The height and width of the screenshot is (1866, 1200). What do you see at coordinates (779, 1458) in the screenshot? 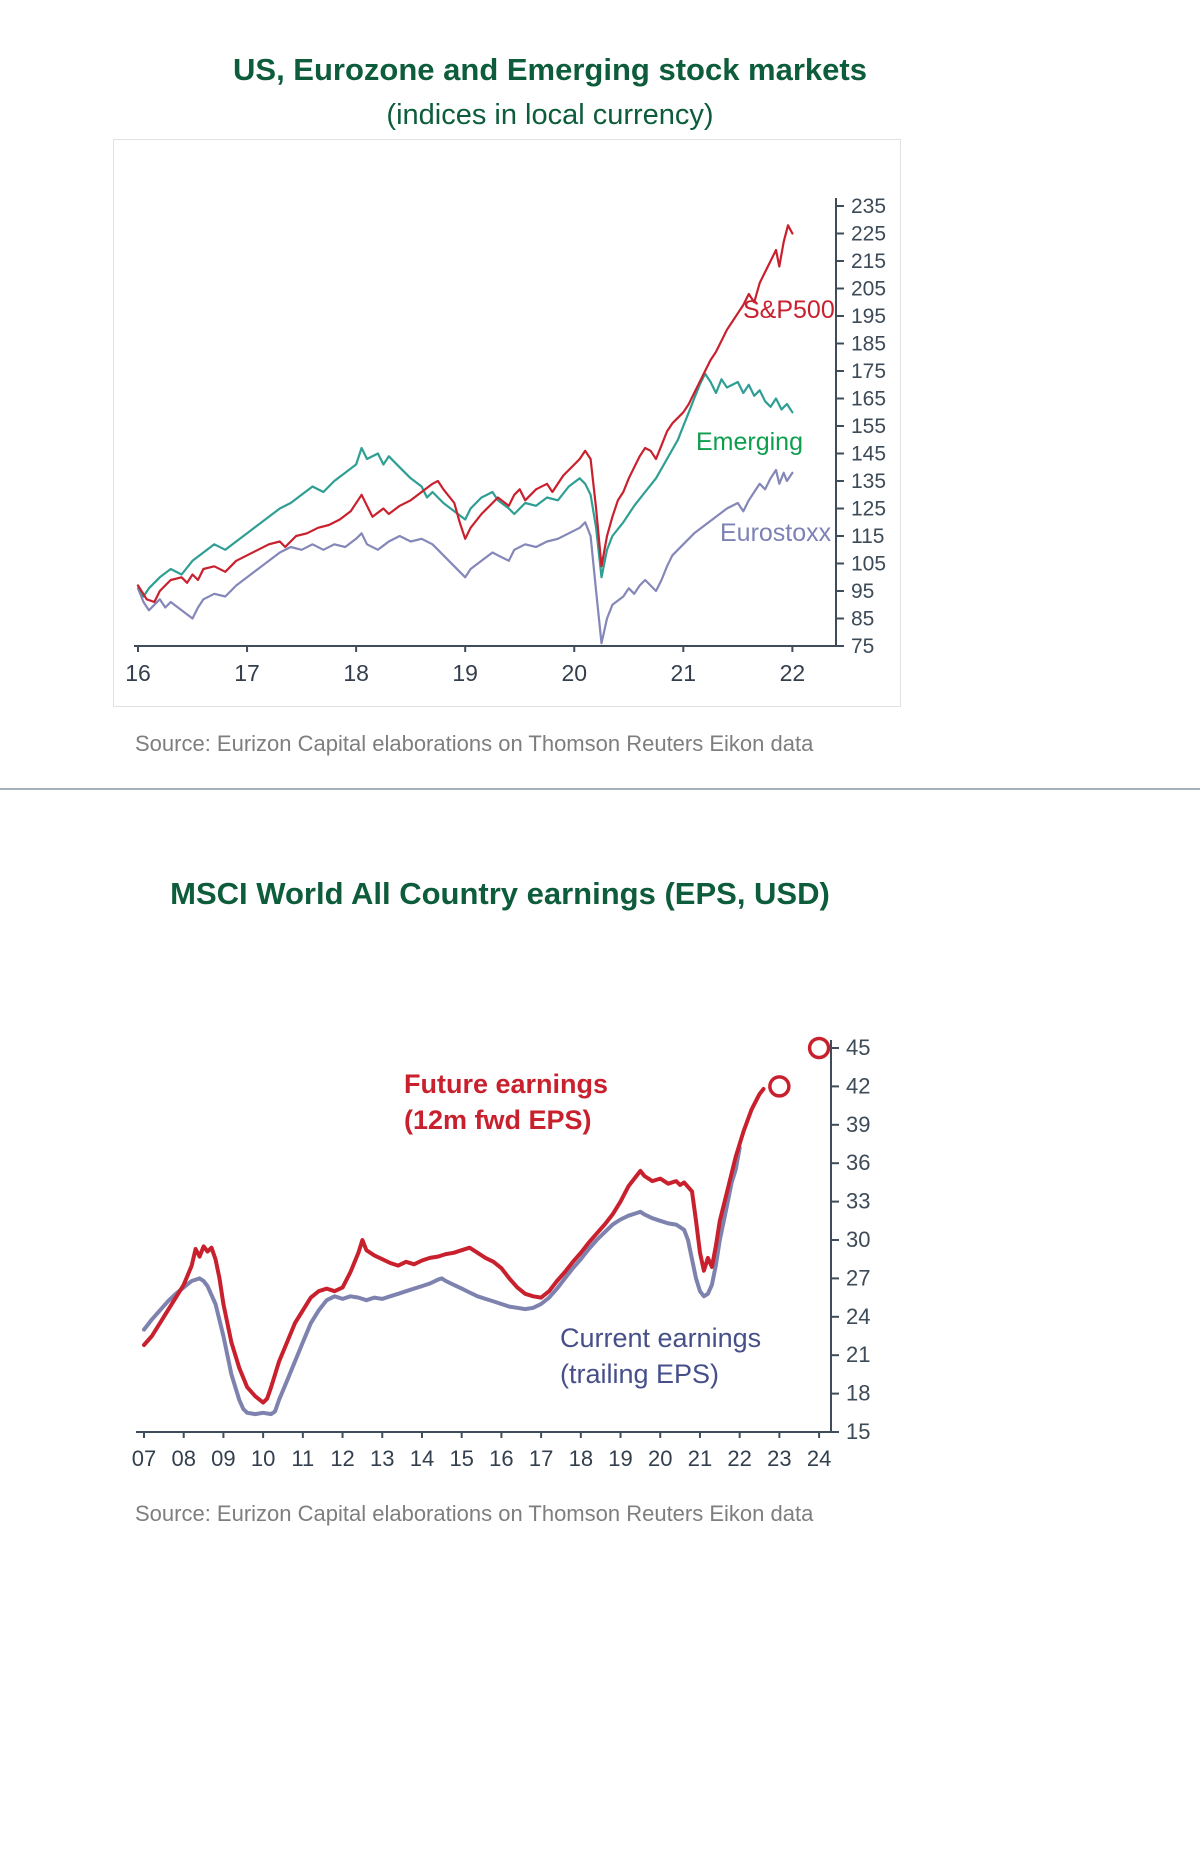
I see `x-tick-label: 23` at bounding box center [779, 1458].